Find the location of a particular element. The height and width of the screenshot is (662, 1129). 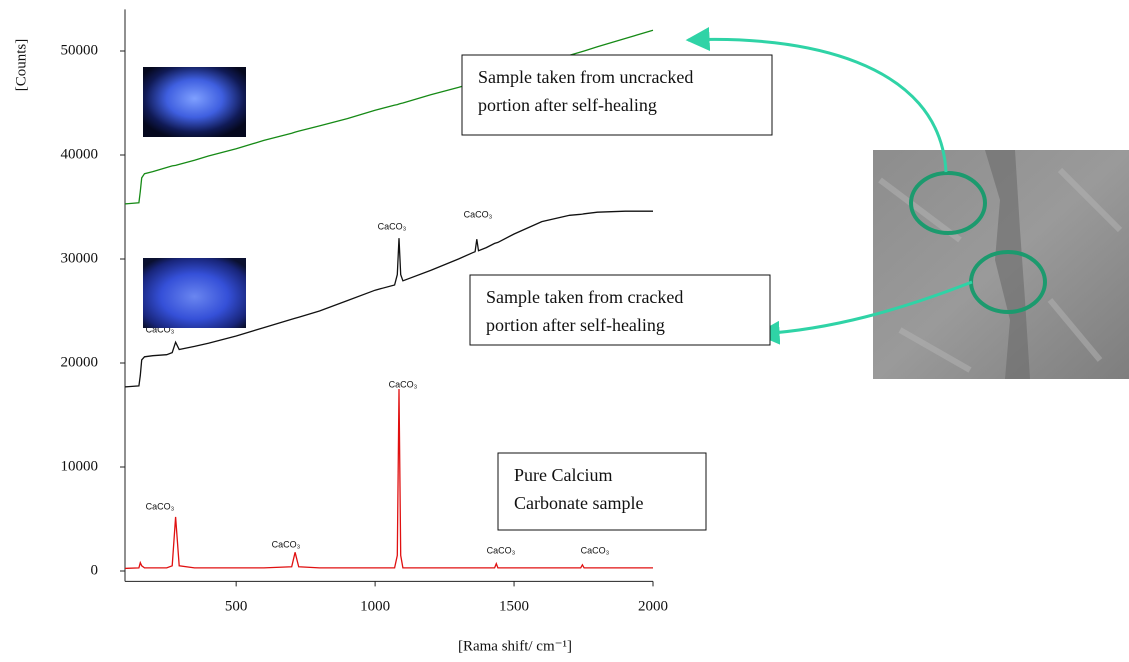

photo is located at coordinates (1001, 264).